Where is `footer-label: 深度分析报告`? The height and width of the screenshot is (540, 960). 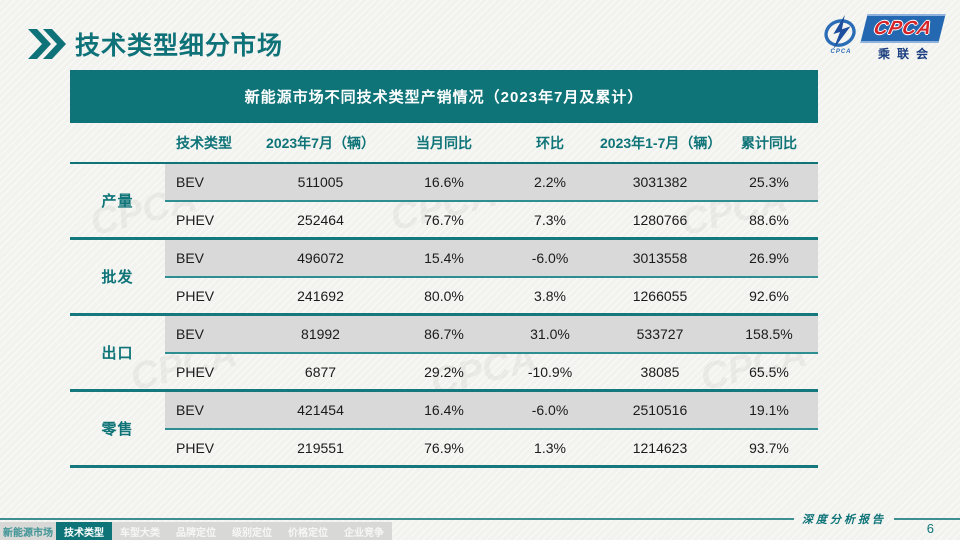
footer-label: 深度分析报告 is located at coordinates (844, 519).